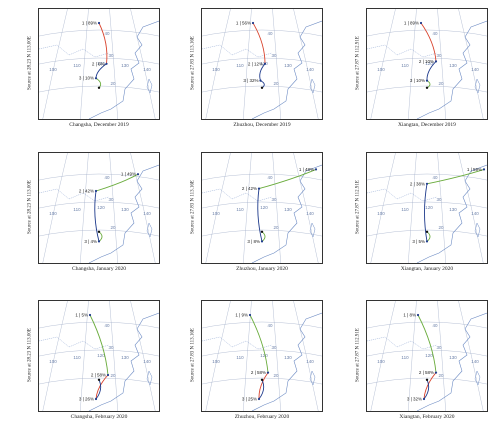 This screenshot has width=500, height=436. I want to click on trajectory-label: 2 | 10%, so click(426, 61).